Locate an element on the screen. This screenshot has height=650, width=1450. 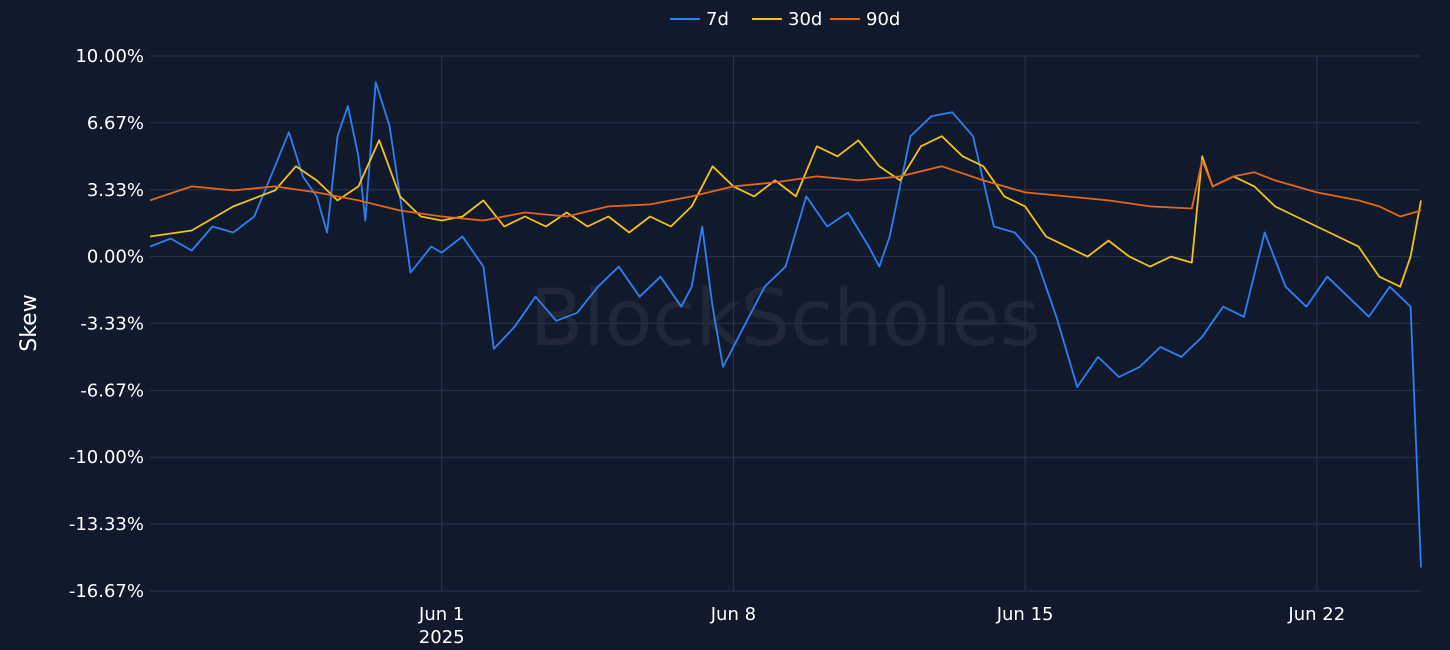
legend-label-30d: 30d is located at coordinates (805, 19).